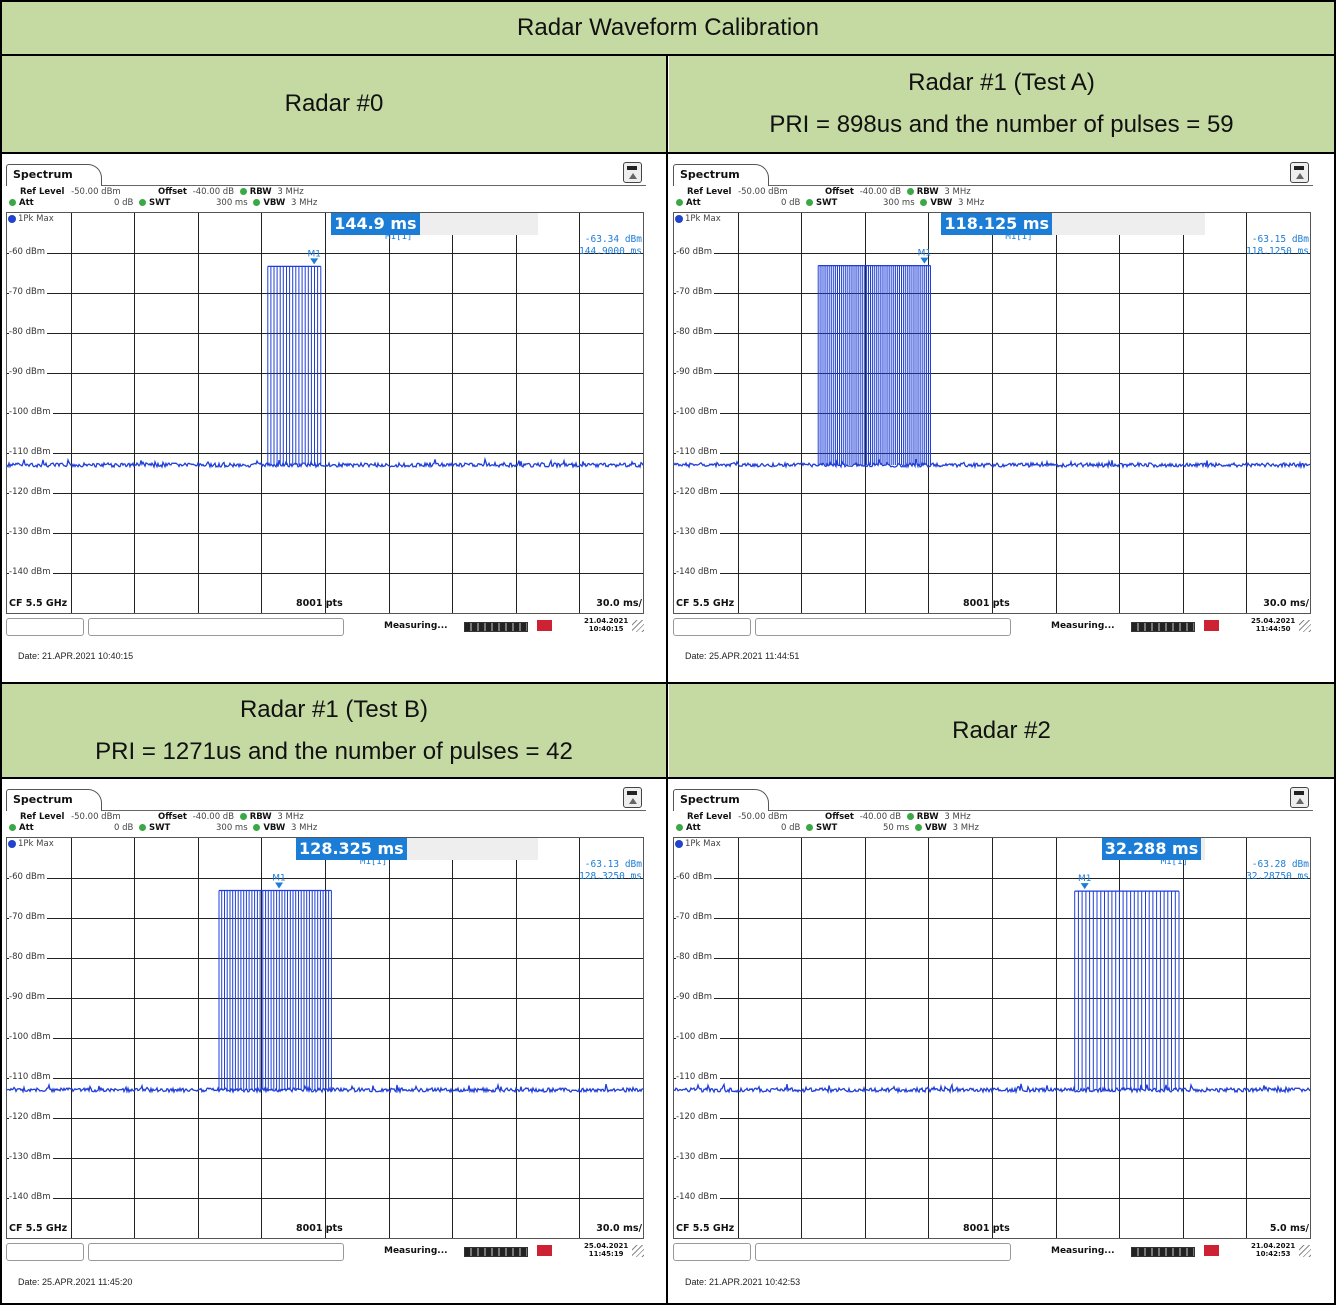 The height and width of the screenshot is (1305, 1336). What do you see at coordinates (1277, 251) in the screenshot?
I see `marker-time: 118.1250 ms` at bounding box center [1277, 251].